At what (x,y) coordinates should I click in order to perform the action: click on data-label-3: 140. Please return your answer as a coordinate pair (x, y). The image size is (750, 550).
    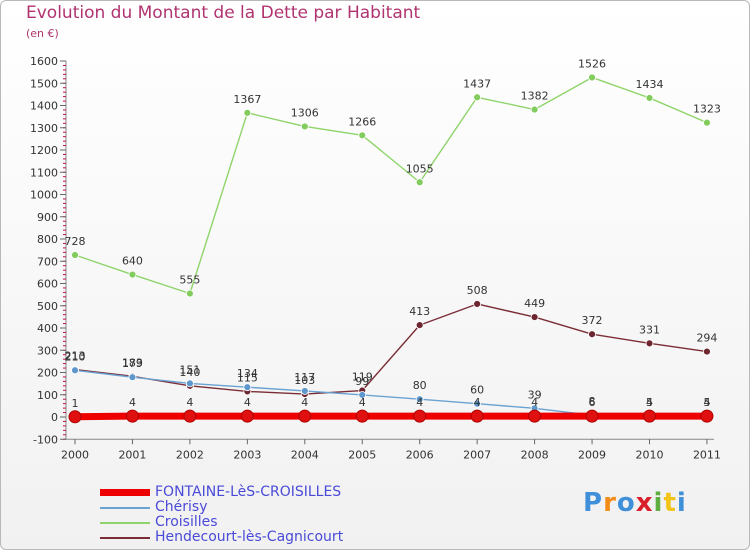
    Looking at the image, I should click on (189, 372).